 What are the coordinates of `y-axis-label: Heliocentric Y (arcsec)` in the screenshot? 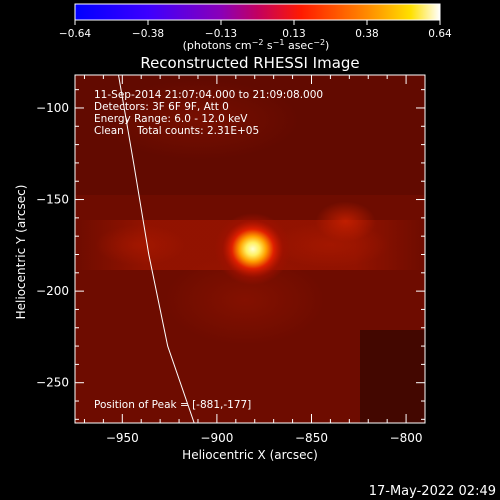 It's located at (21, 252).